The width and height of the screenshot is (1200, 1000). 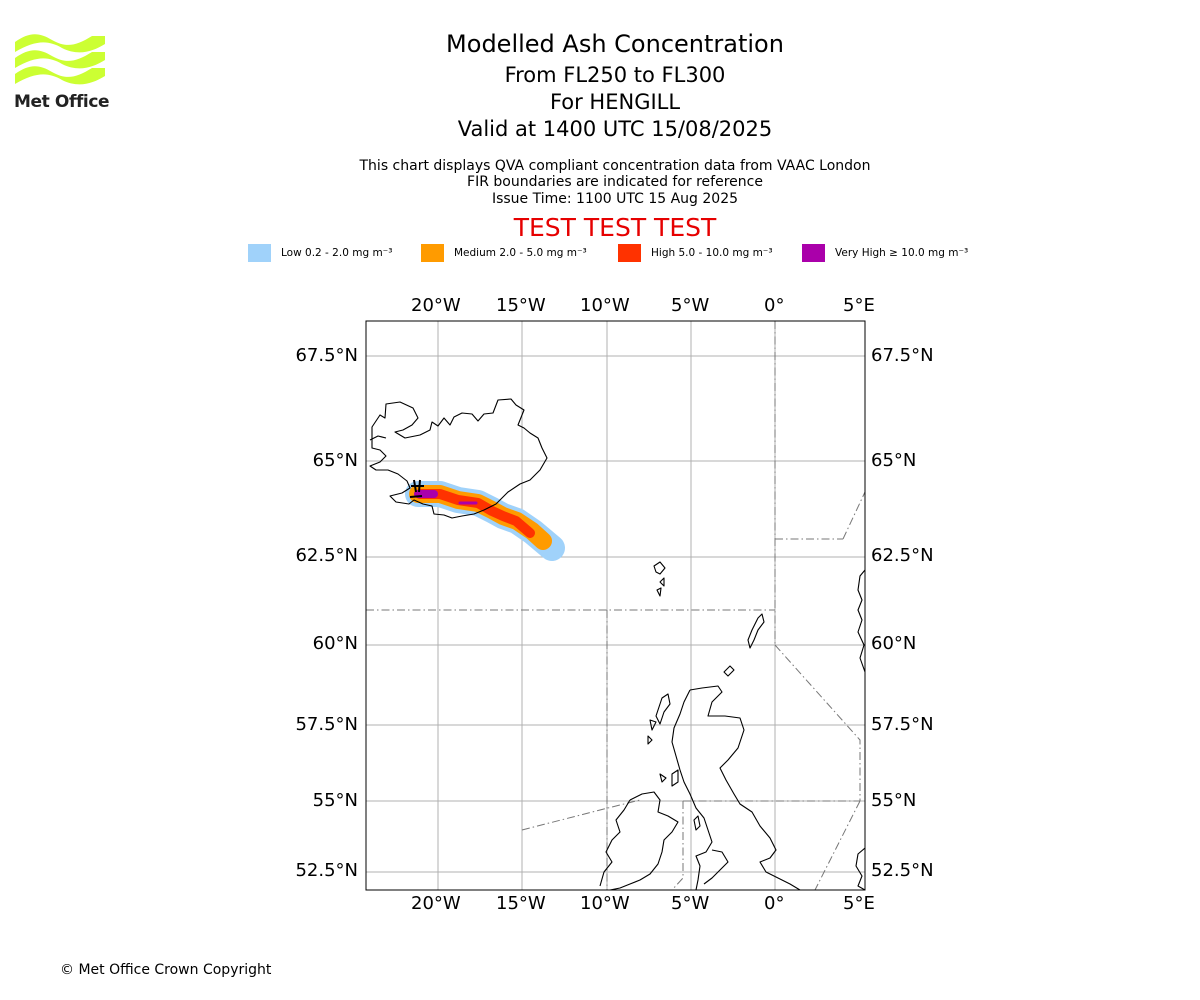 What do you see at coordinates (894, 800) in the screenshot?
I see `lat-tick-right: 55°N` at bounding box center [894, 800].